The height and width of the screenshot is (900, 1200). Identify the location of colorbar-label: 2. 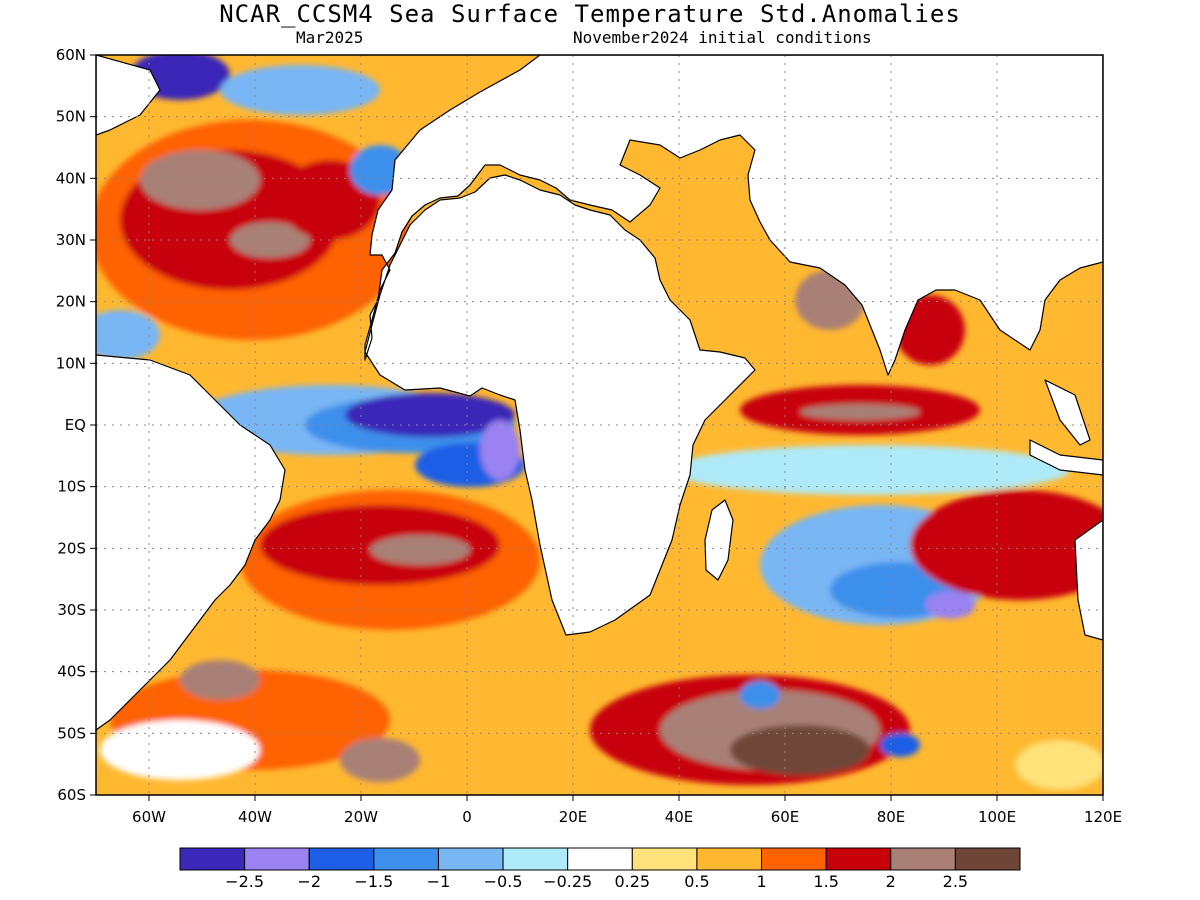
(891, 881).